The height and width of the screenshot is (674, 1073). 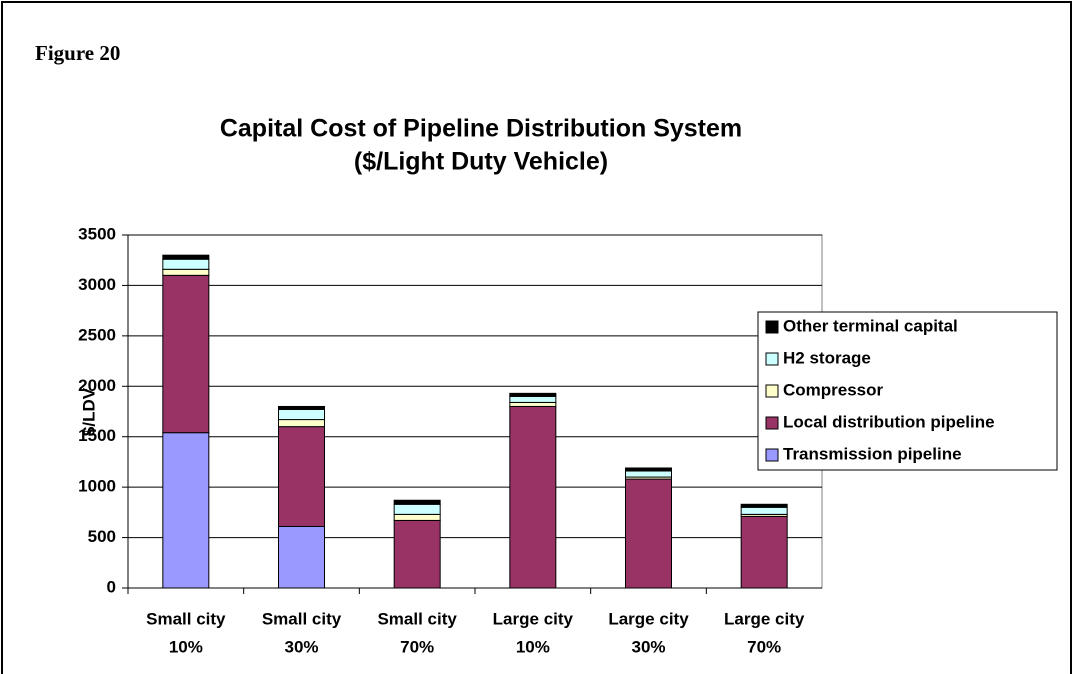 What do you see at coordinates (97, 284) in the screenshot?
I see `y-tick-label: 3000` at bounding box center [97, 284].